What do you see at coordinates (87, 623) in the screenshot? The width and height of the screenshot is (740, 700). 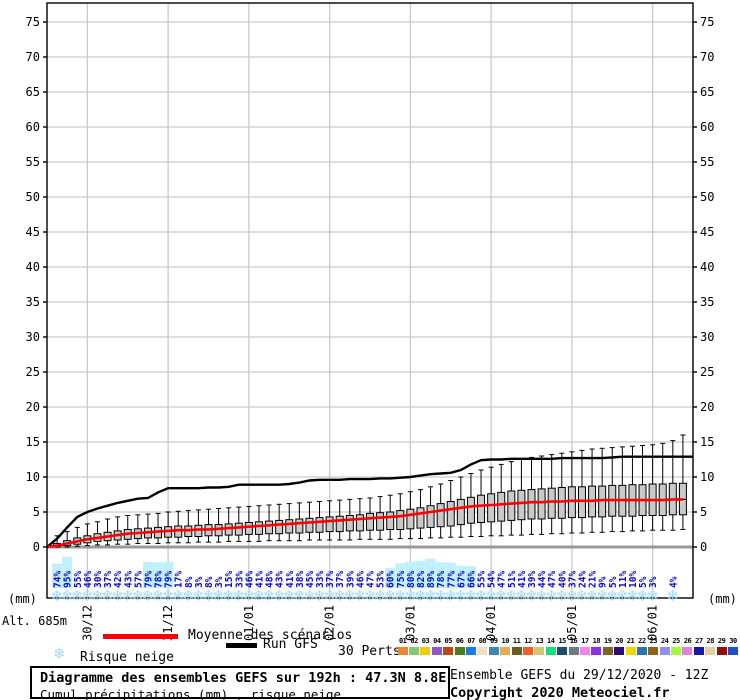 I see `svg-text: 30/12` at bounding box center [87, 623].